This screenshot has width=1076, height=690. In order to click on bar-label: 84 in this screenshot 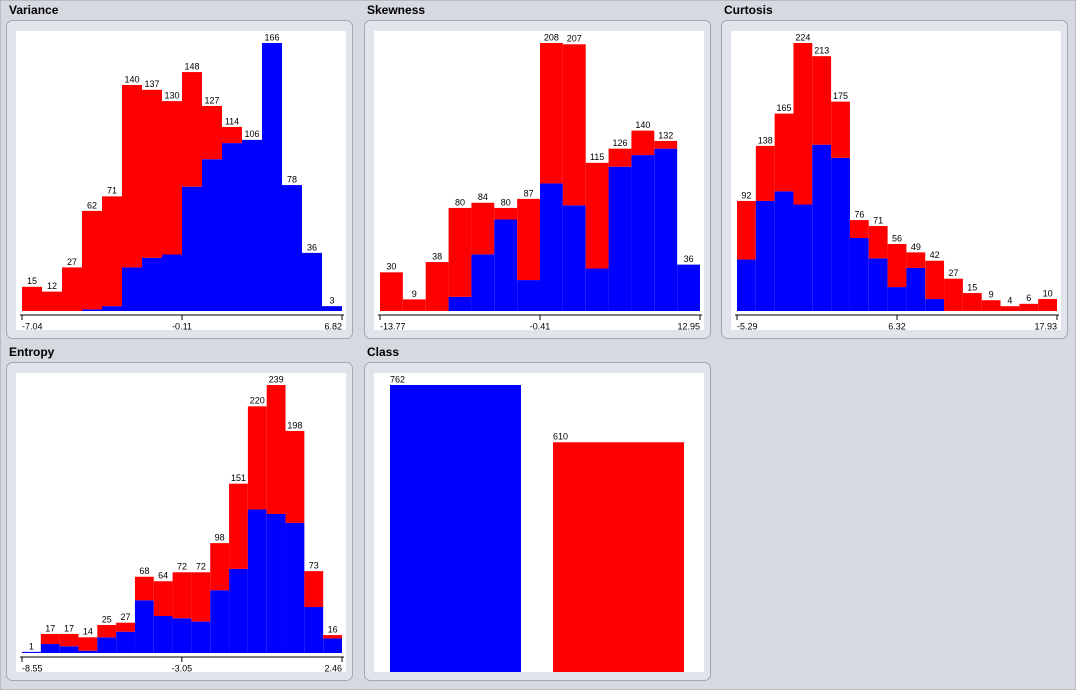, I will do `click(483, 197)`.